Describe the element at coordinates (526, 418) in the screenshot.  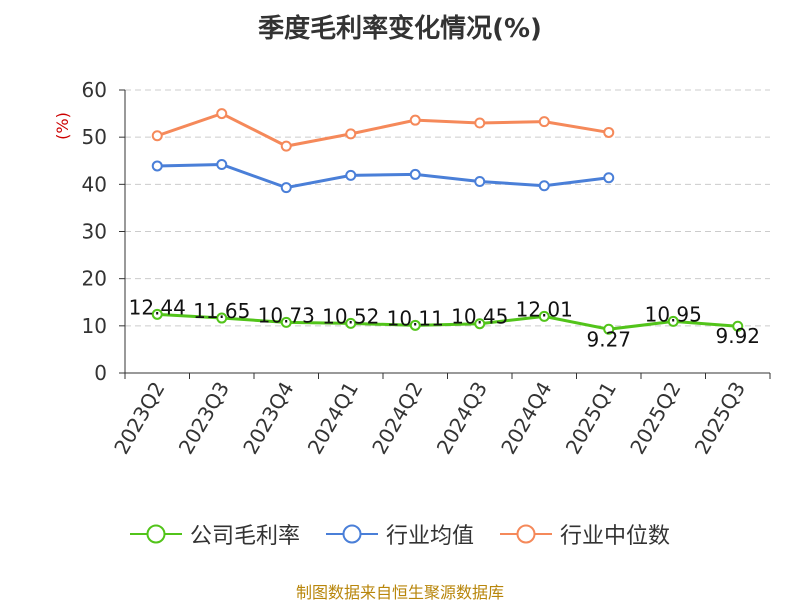
I see `x-tick-label: 2024Q4` at that location.